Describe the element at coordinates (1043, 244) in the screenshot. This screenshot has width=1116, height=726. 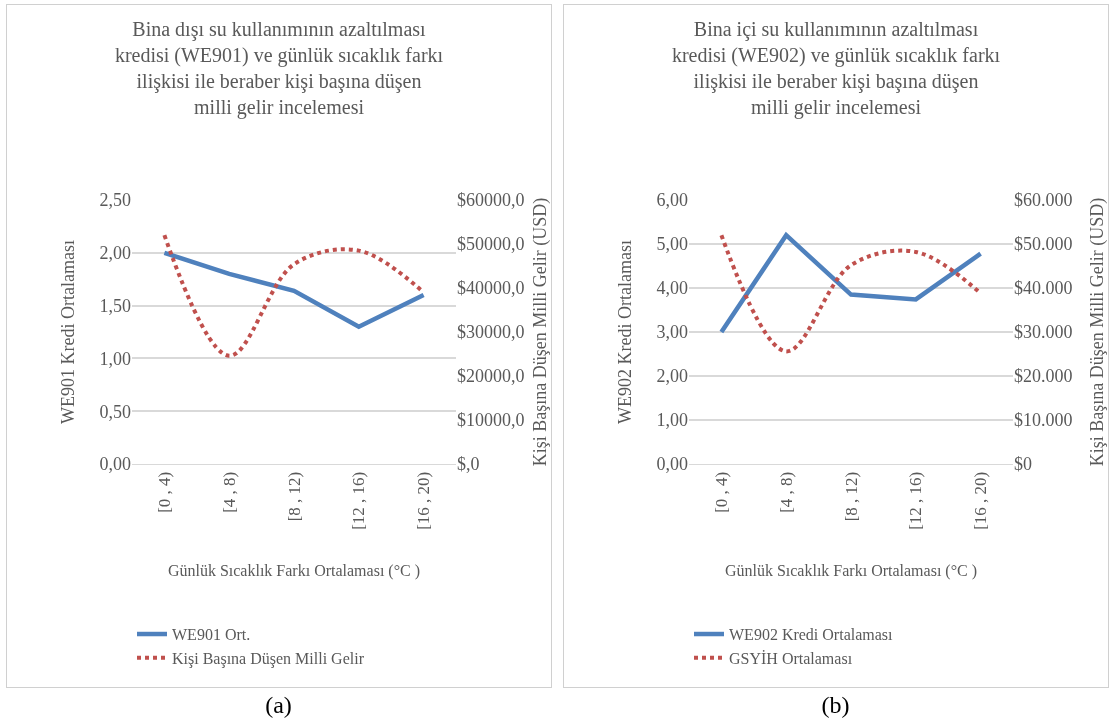
I see `y2-tick-label: $50.000` at that location.